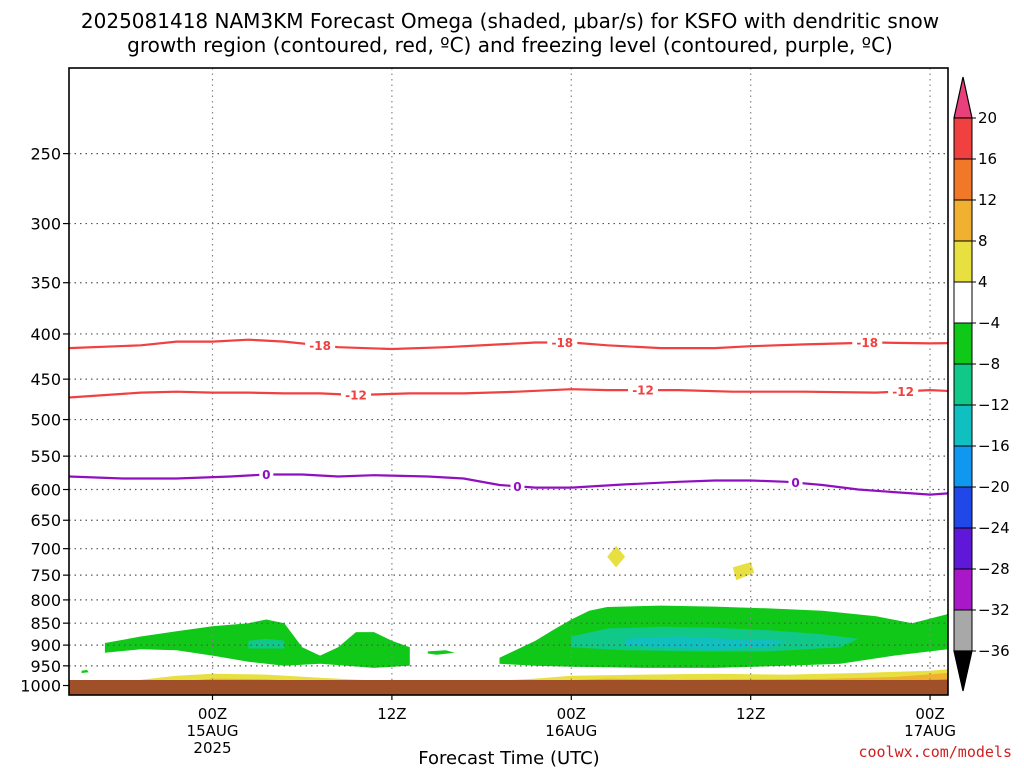 The width and height of the screenshot is (1024, 768). I want to click on x-tick-date-4: 17AUG, so click(930, 731).